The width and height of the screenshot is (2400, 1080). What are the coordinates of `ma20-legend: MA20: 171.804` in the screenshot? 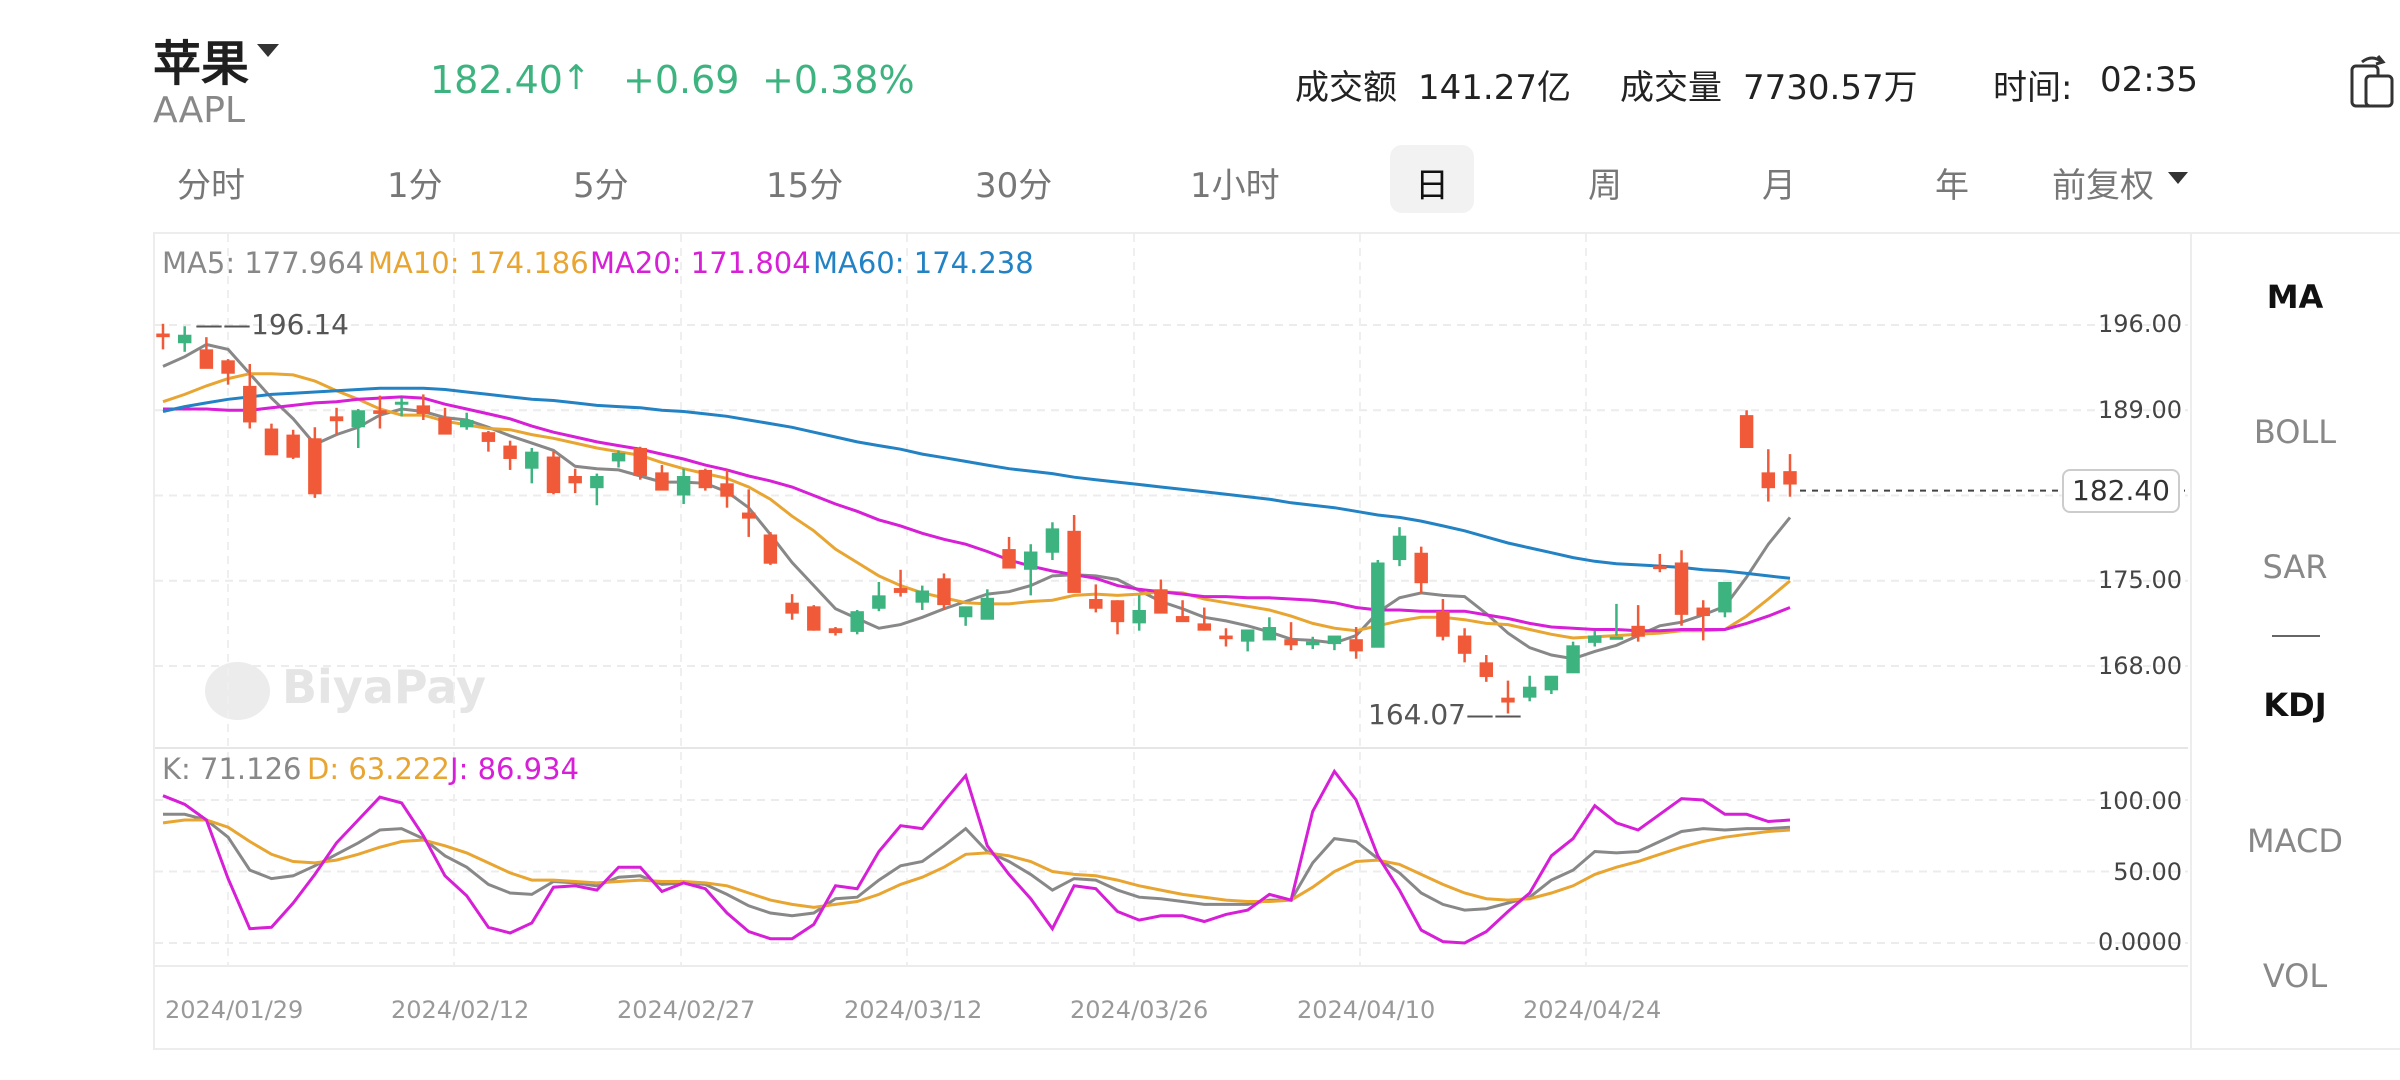 It's located at (700, 263).